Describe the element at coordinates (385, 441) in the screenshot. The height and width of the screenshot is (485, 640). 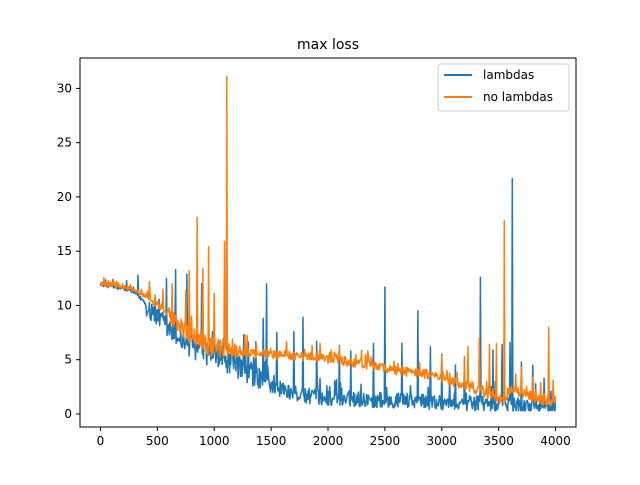
I see `x-tick-label: 2500` at that location.